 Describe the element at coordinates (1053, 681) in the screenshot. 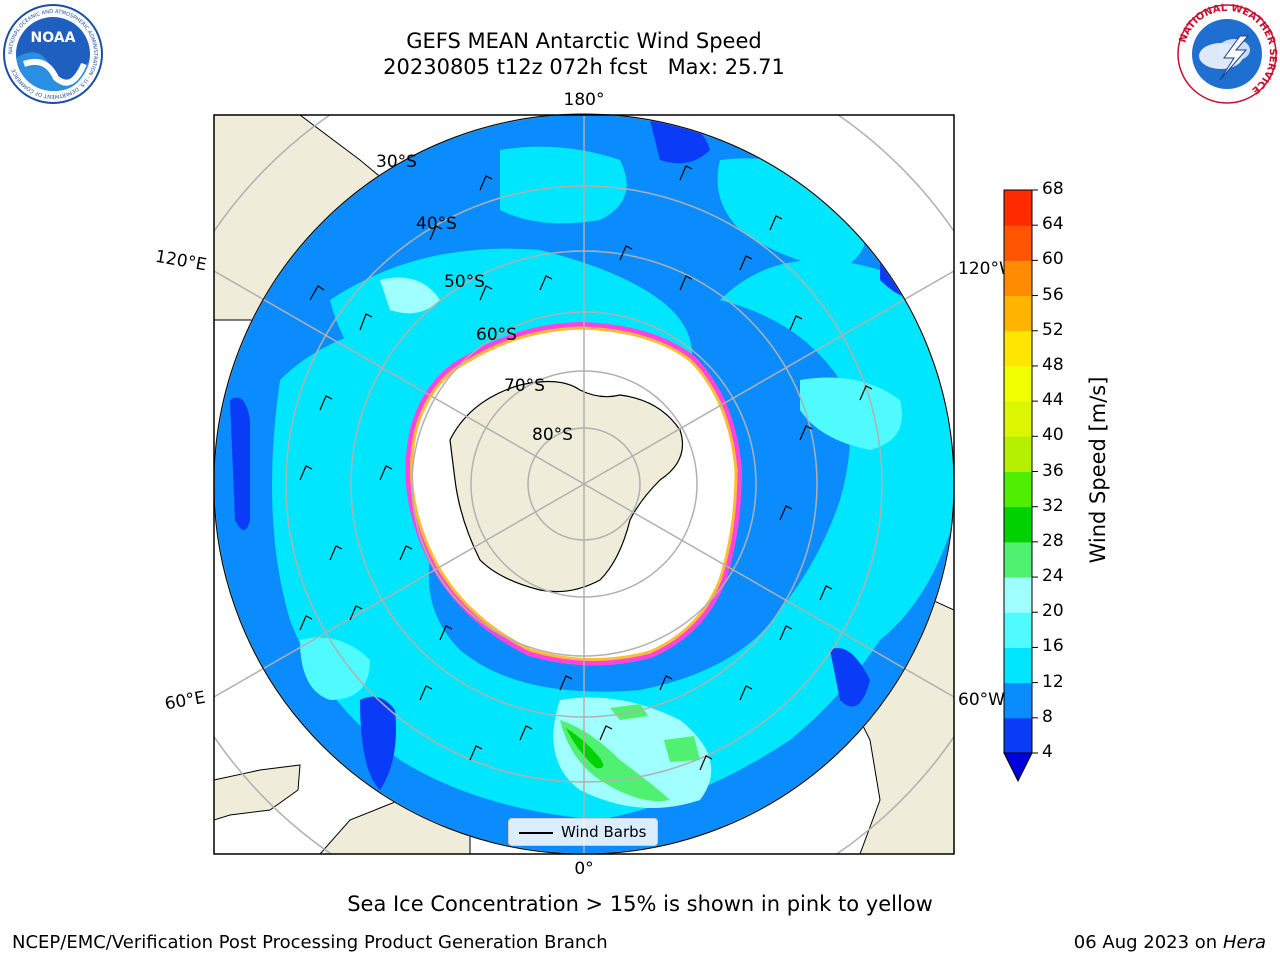

I see `colorbar-tick-label: 12` at that location.